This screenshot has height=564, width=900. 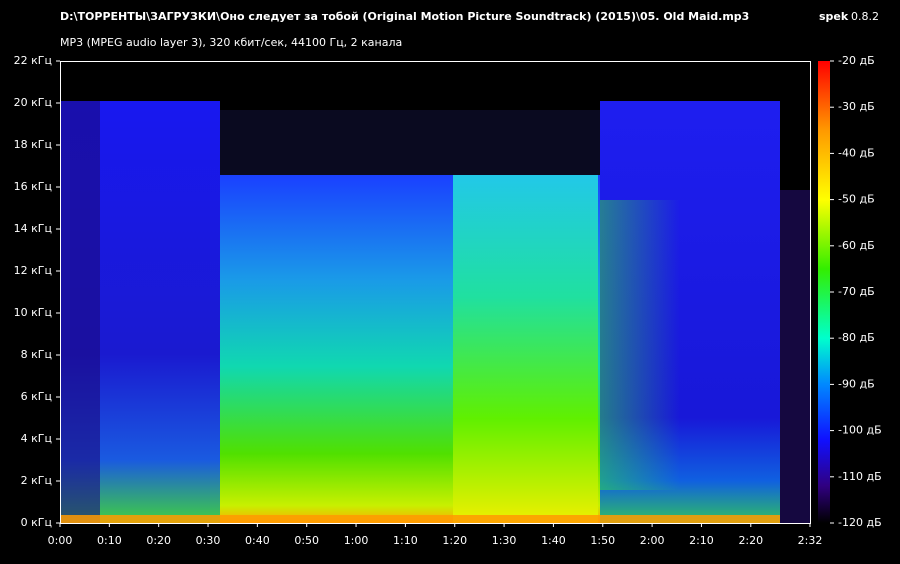 What do you see at coordinates (36, 396) in the screenshot?
I see `y-tick-label: 6 кГц` at bounding box center [36, 396].